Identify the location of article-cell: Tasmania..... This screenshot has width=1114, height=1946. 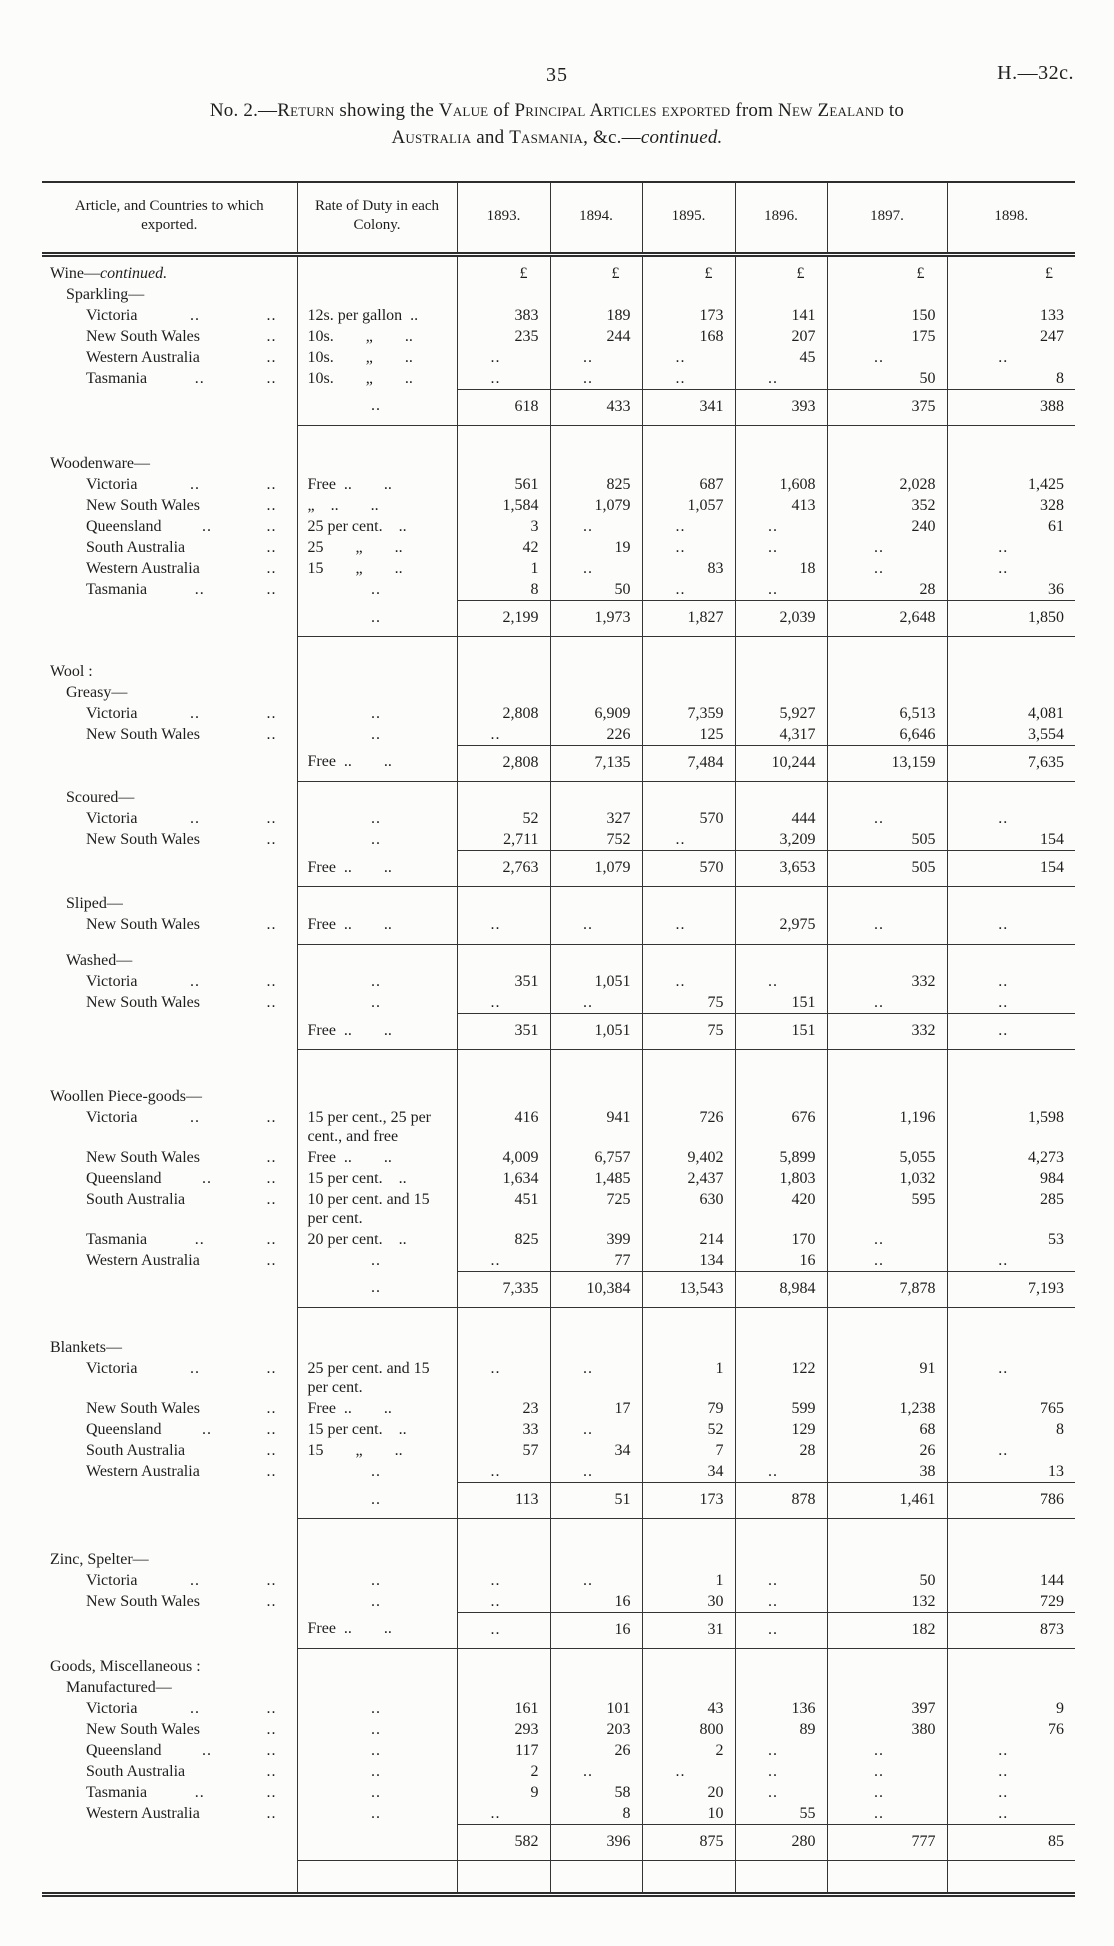
(169, 379).